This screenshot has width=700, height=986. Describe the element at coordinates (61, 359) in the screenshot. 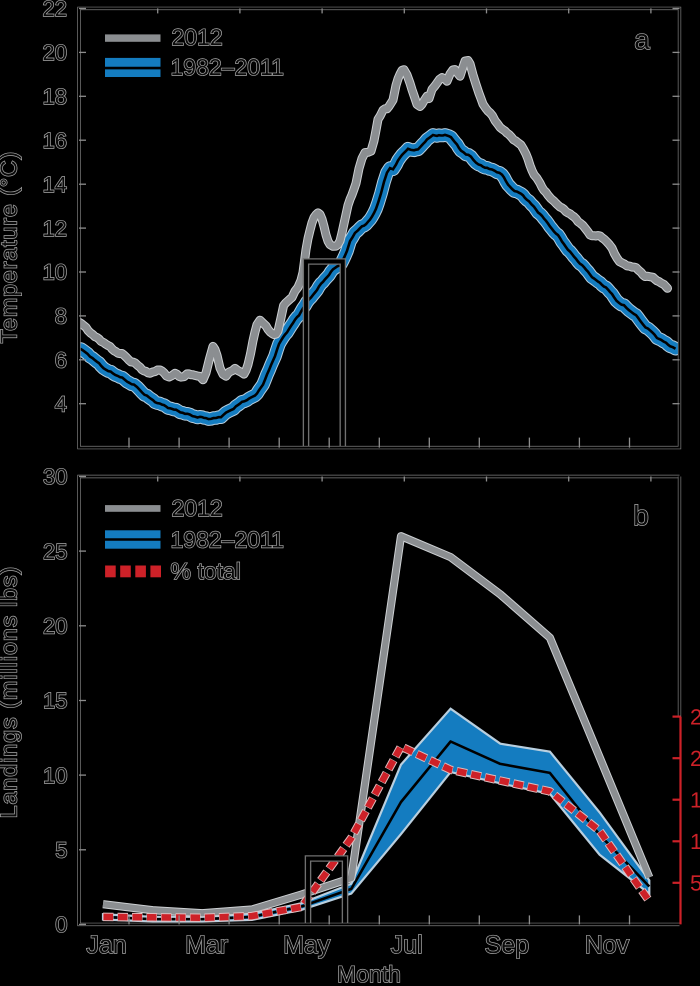

I see `svg-text: 6` at that location.